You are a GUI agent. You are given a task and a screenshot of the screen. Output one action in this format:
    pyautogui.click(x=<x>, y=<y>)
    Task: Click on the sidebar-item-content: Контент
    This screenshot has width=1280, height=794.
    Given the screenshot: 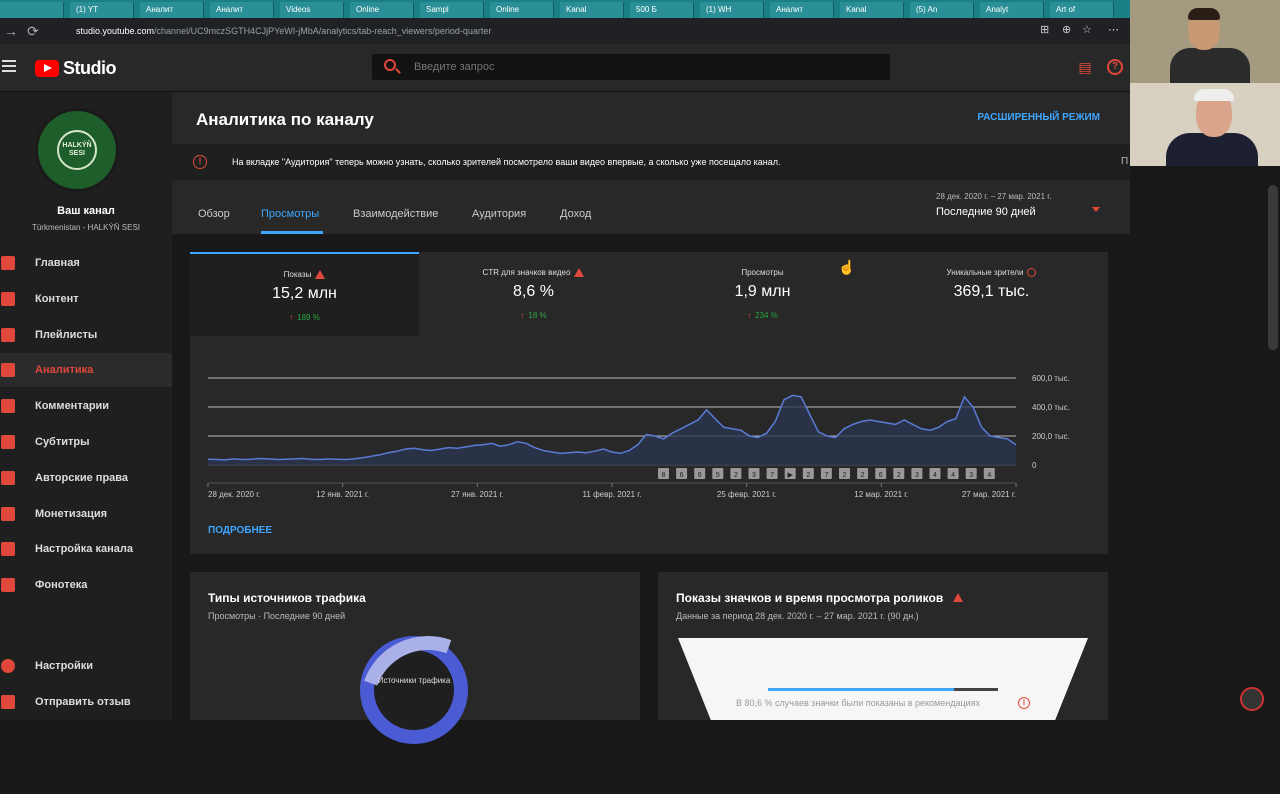 What is the action you would take?
    pyautogui.click(x=86, y=299)
    